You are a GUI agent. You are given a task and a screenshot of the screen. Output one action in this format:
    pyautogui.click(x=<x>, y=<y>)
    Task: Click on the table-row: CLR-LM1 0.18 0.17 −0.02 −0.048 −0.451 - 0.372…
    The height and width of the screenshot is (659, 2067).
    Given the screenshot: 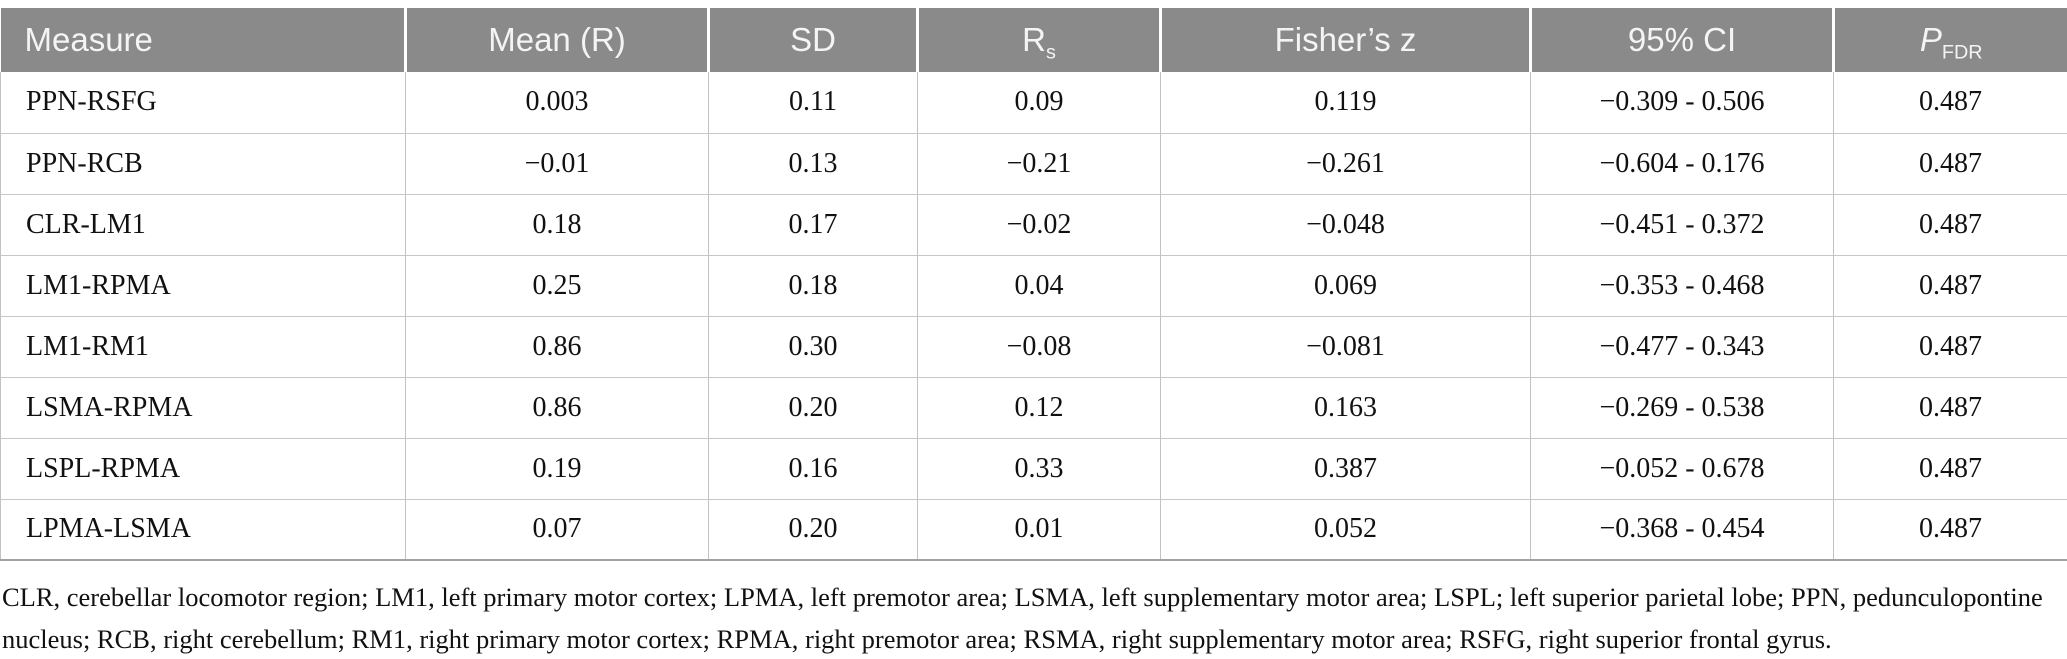 What is the action you would take?
    pyautogui.click(x=1033, y=225)
    